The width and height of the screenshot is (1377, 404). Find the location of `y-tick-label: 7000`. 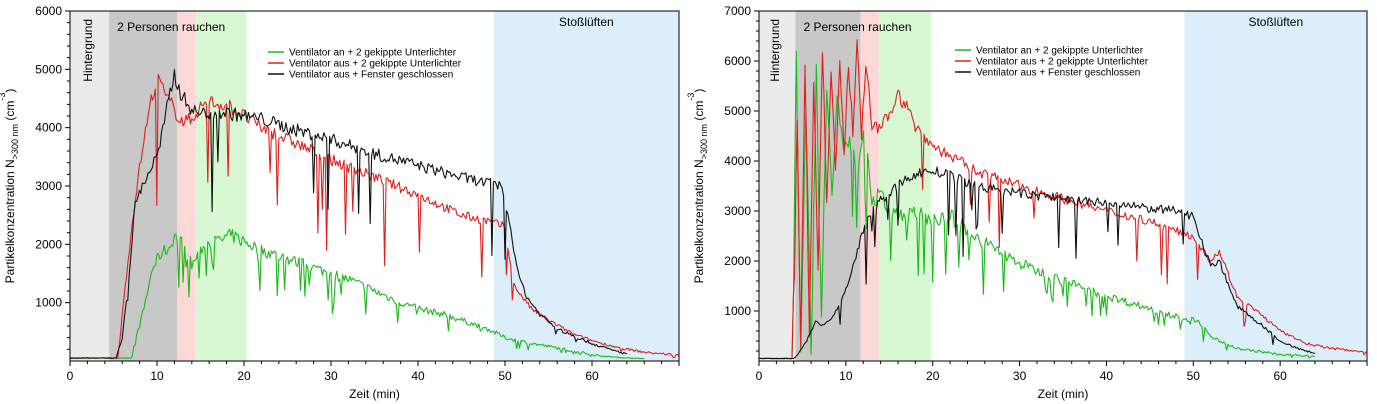

y-tick-label: 7000 is located at coordinates (737, 11).